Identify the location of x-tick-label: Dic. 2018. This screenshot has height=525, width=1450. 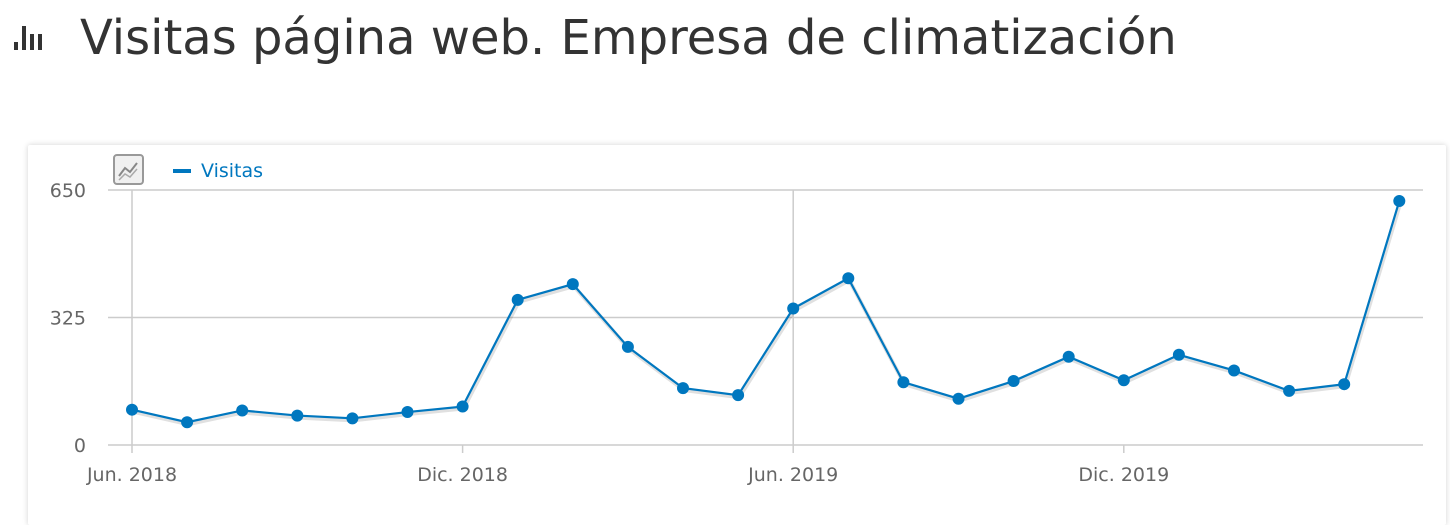
(462, 475).